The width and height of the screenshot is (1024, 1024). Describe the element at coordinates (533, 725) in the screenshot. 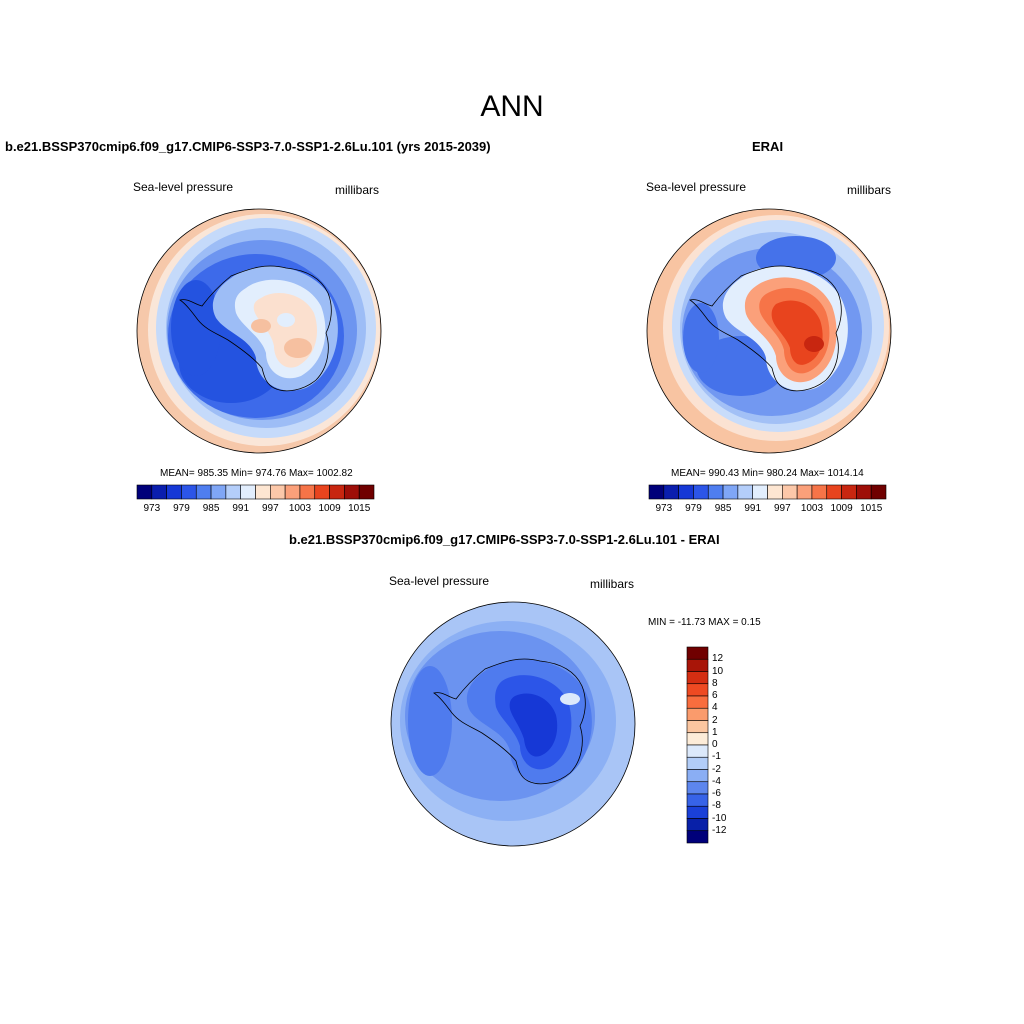

I see `diff-field-min` at that location.